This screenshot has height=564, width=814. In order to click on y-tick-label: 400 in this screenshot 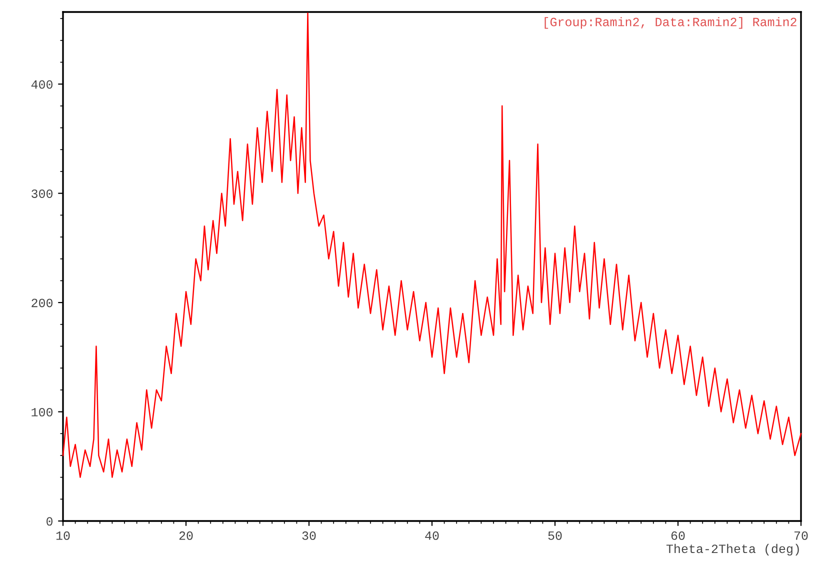, I will do `click(42, 84)`.